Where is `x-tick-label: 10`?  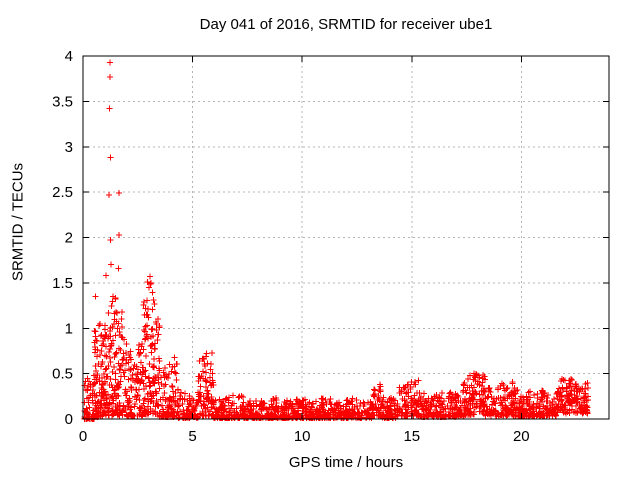 x-tick-label: 10 is located at coordinates (302, 436).